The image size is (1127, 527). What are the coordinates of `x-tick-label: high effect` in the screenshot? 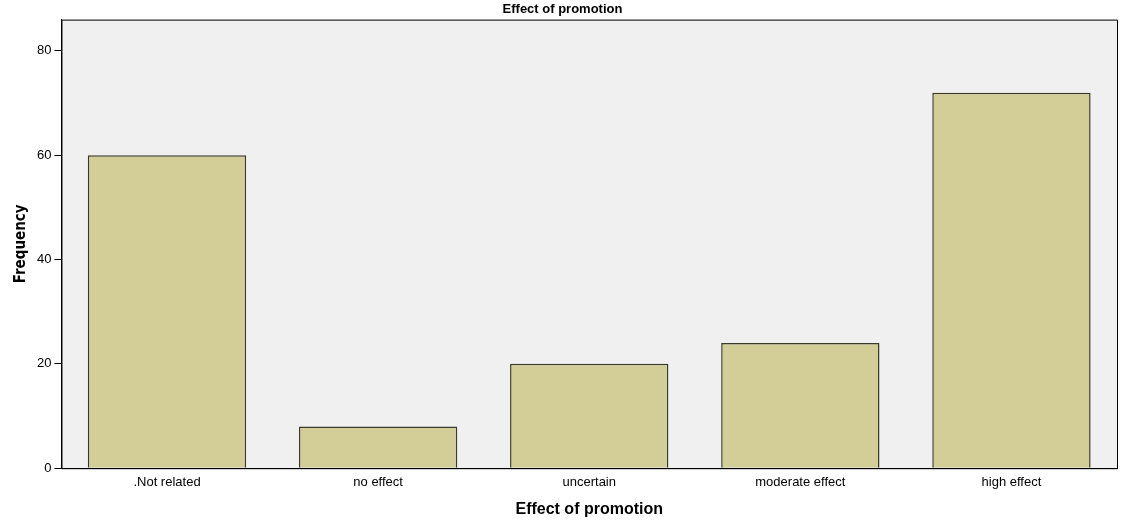 It's located at (1011, 481).